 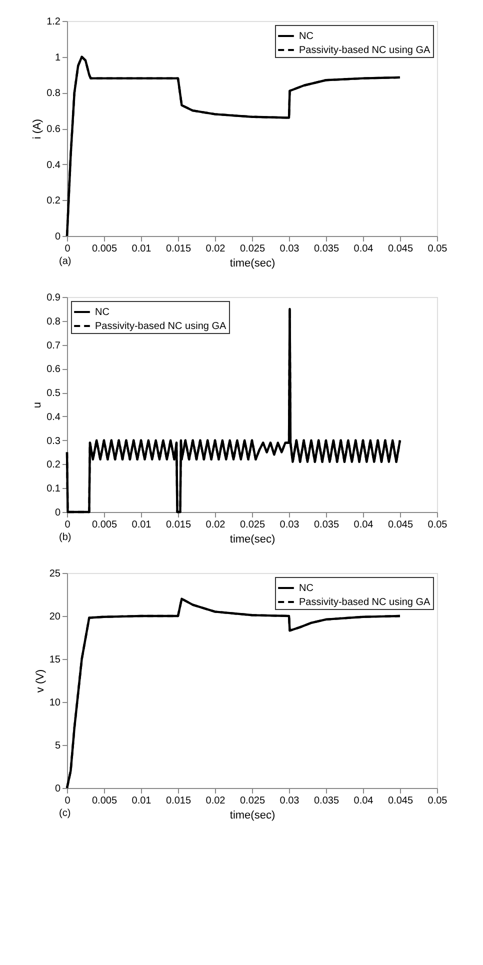 What do you see at coordinates (57, 746) in the screenshot?
I see `y-tick-label: 5` at bounding box center [57, 746].